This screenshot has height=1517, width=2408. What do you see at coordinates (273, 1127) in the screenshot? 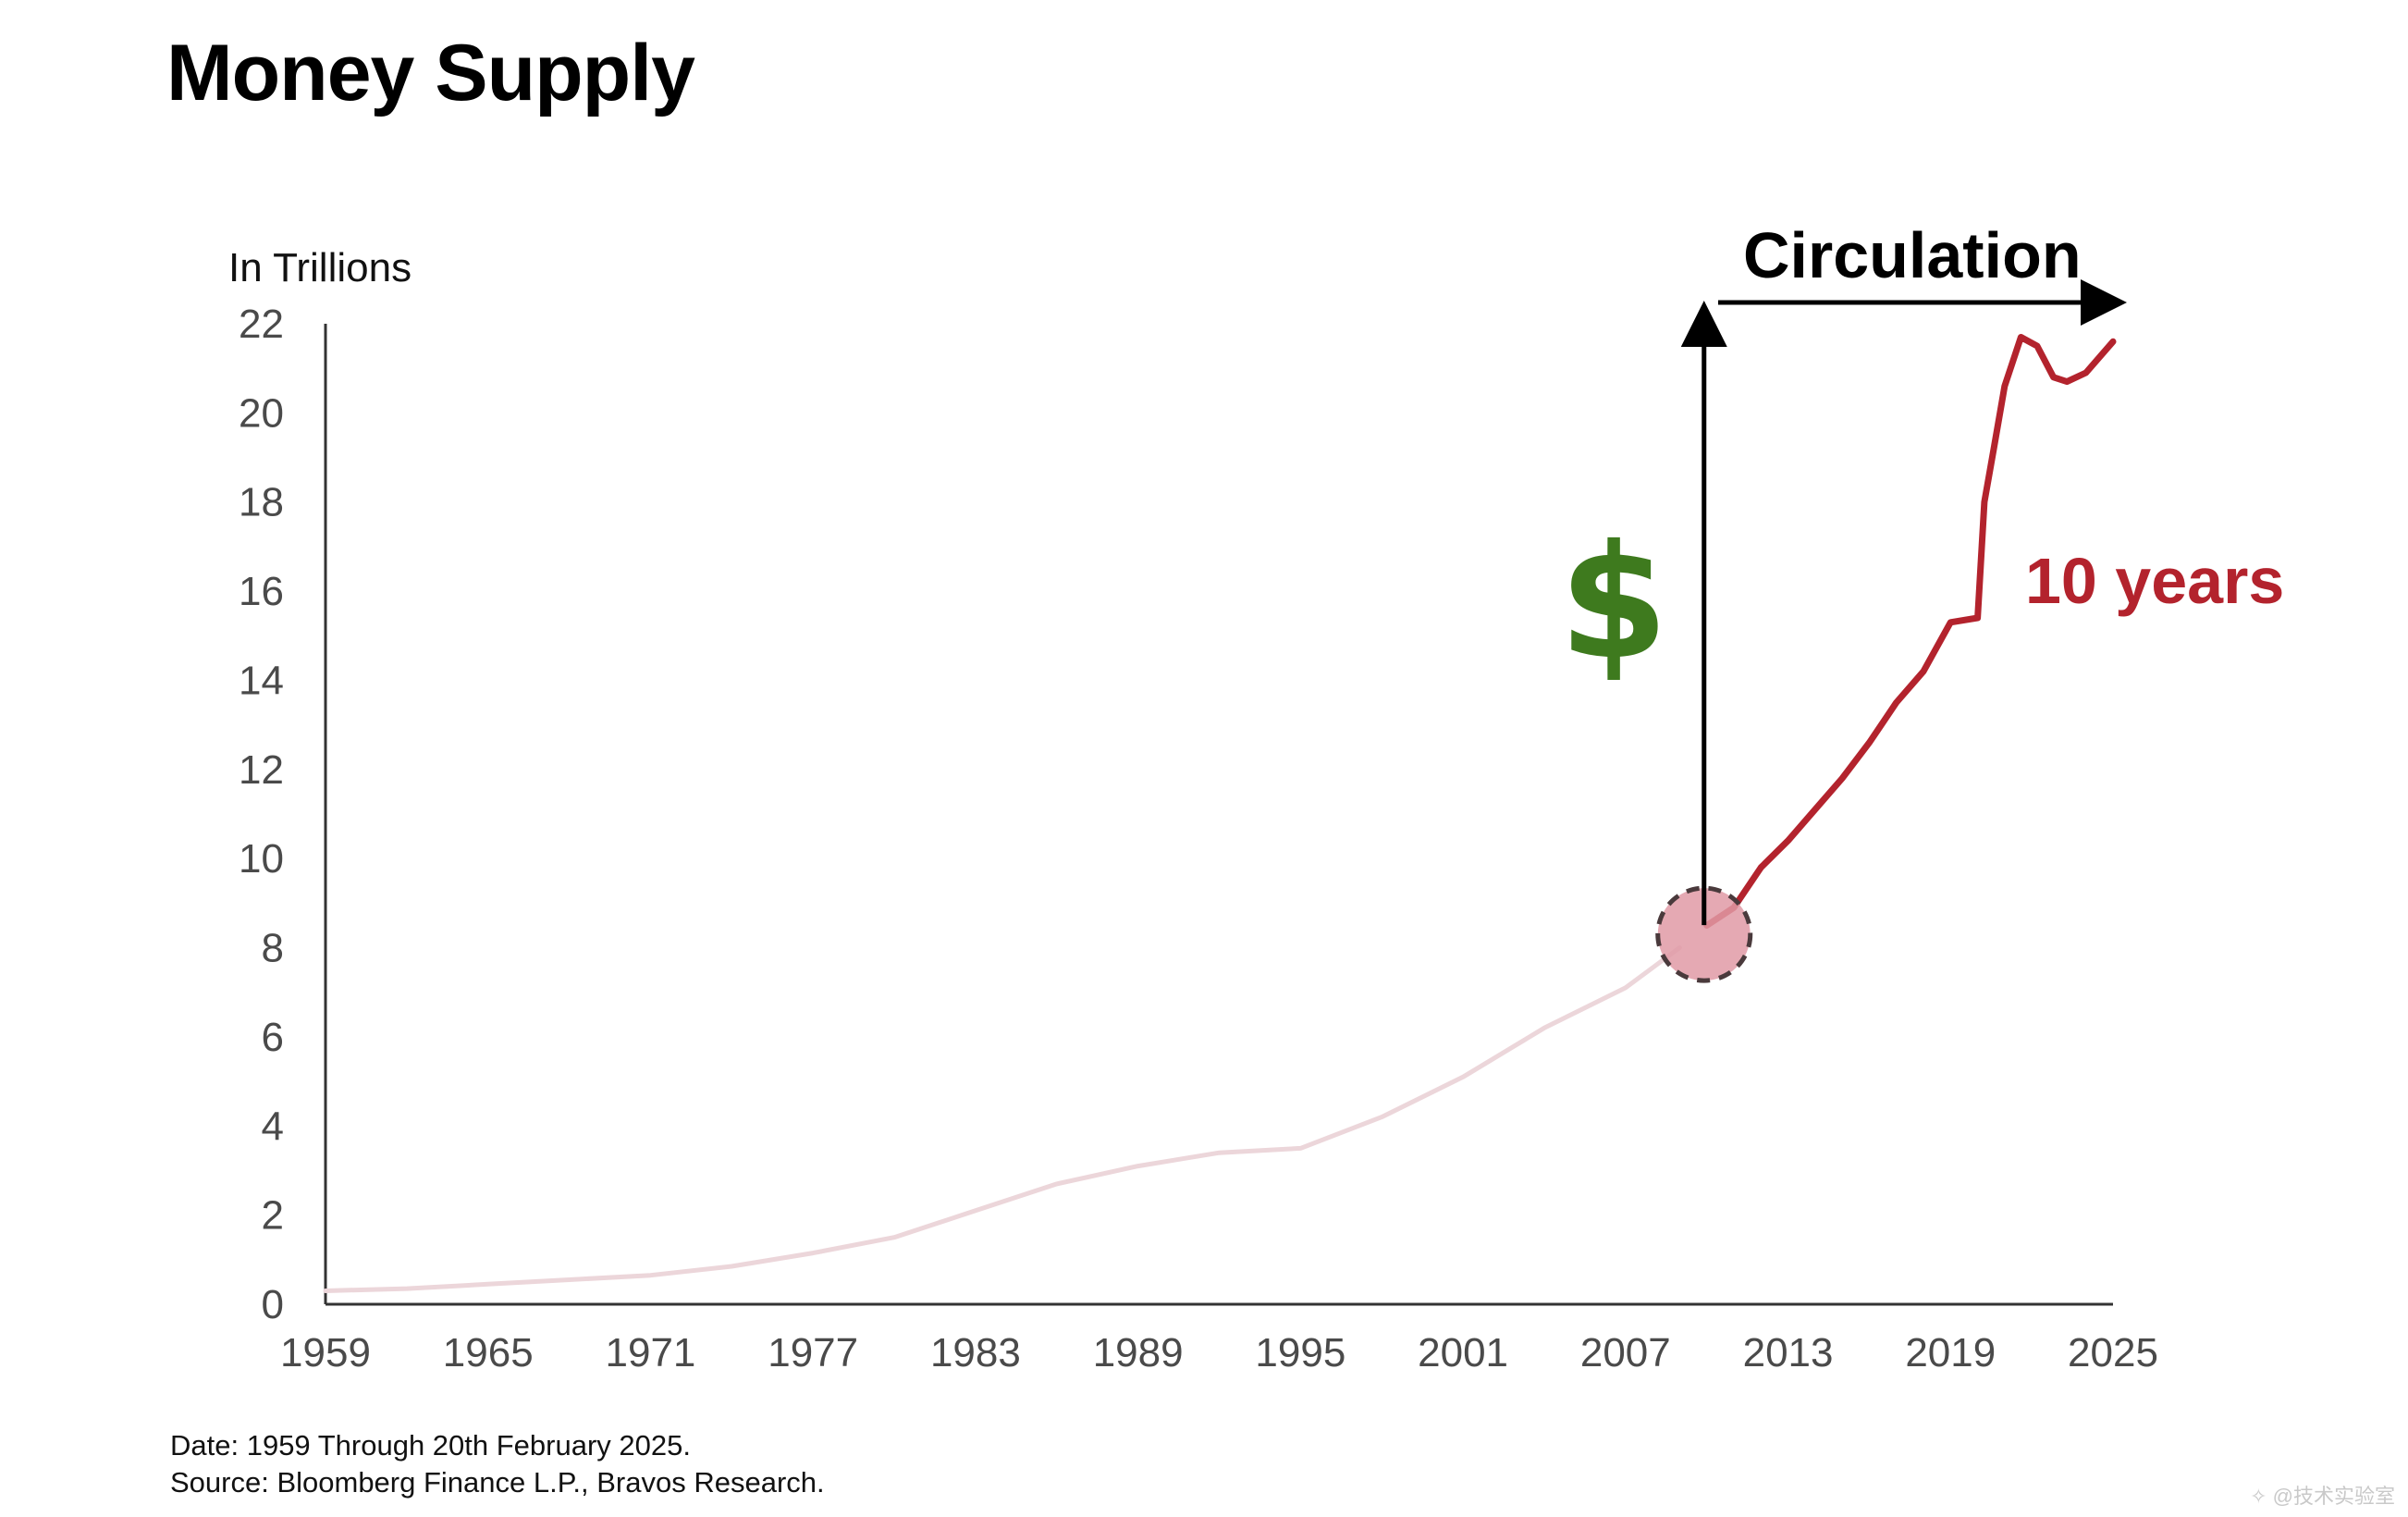
I see `y-tick-label: 4` at bounding box center [273, 1127].